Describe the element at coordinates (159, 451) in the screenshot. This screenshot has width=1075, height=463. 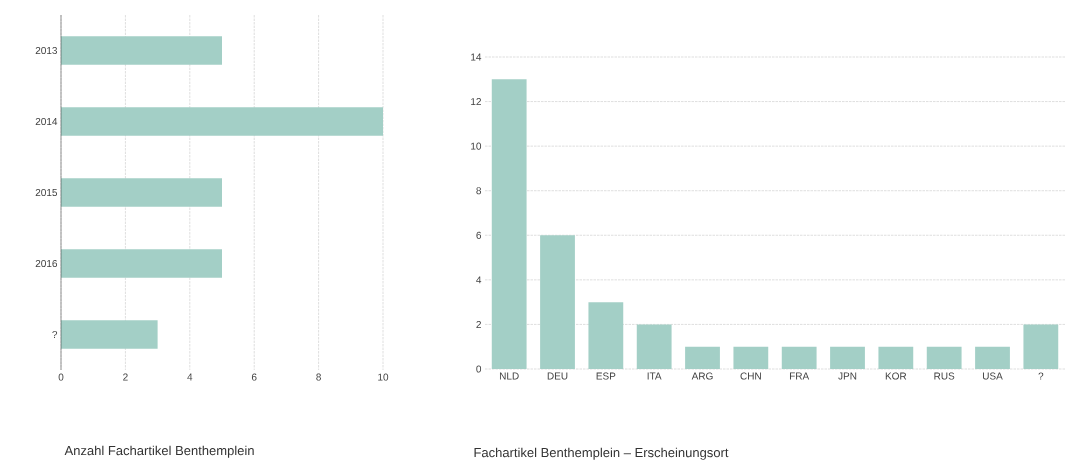
I see `text: Anzahl Fachartikel Benthemplein` at that location.